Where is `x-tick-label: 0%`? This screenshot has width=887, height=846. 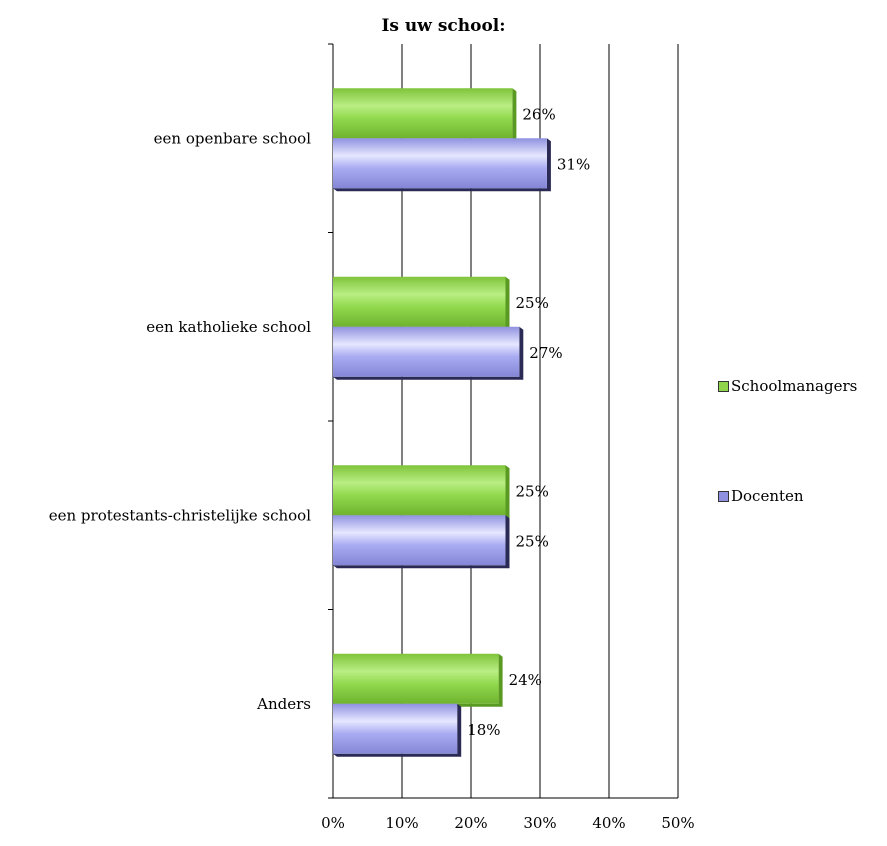 x-tick-label: 0% is located at coordinates (333, 823).